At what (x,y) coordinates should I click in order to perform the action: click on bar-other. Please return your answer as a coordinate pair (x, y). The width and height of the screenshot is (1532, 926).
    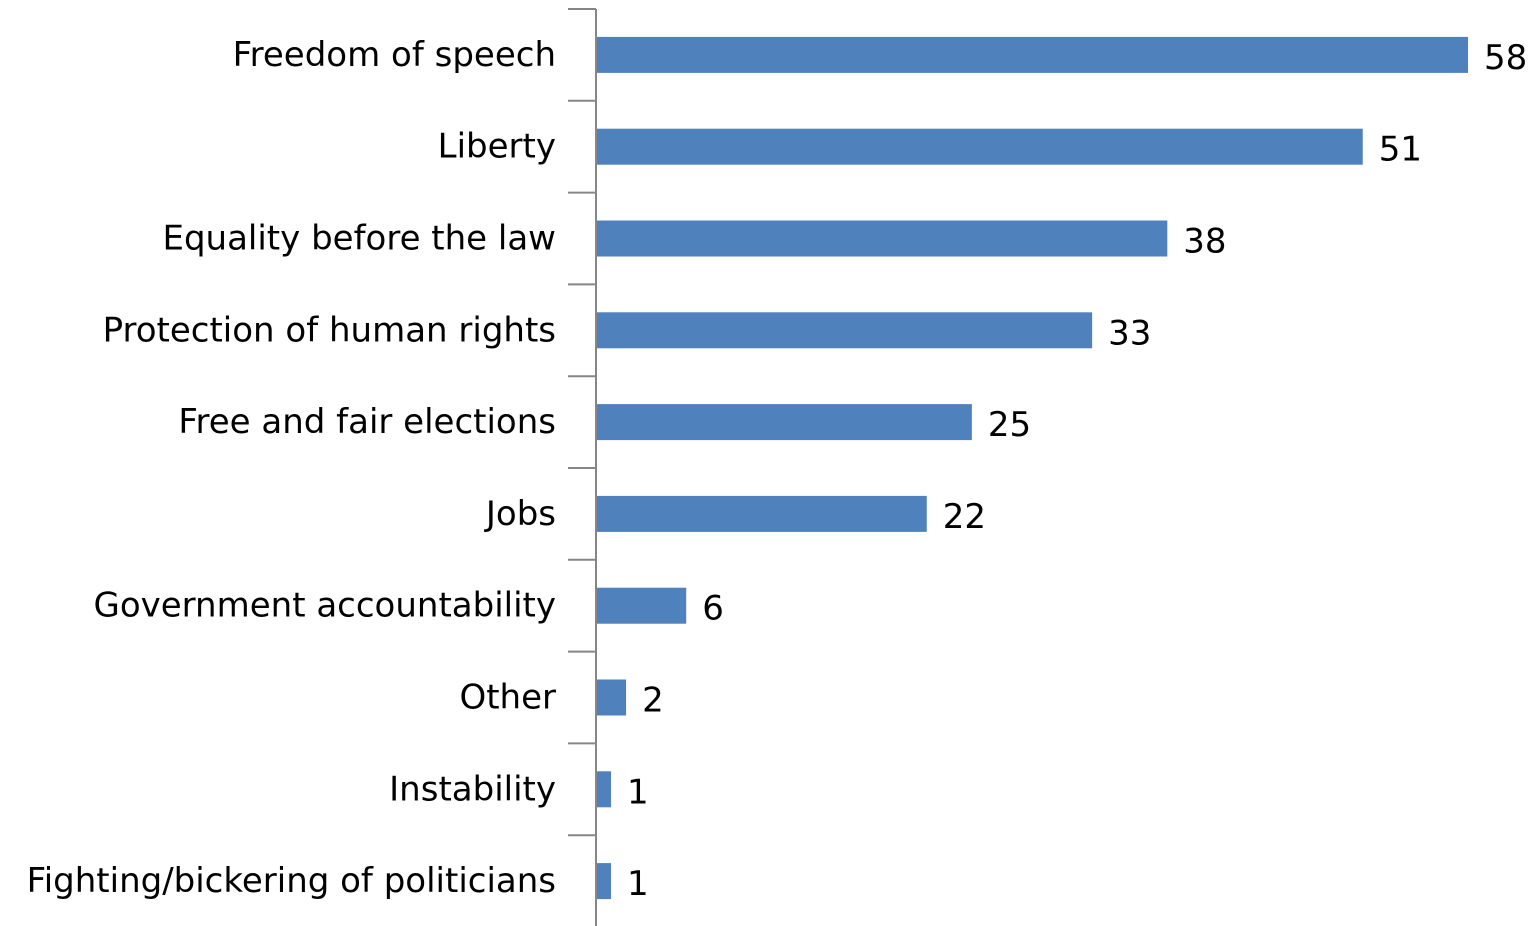
    Looking at the image, I should click on (611, 697).